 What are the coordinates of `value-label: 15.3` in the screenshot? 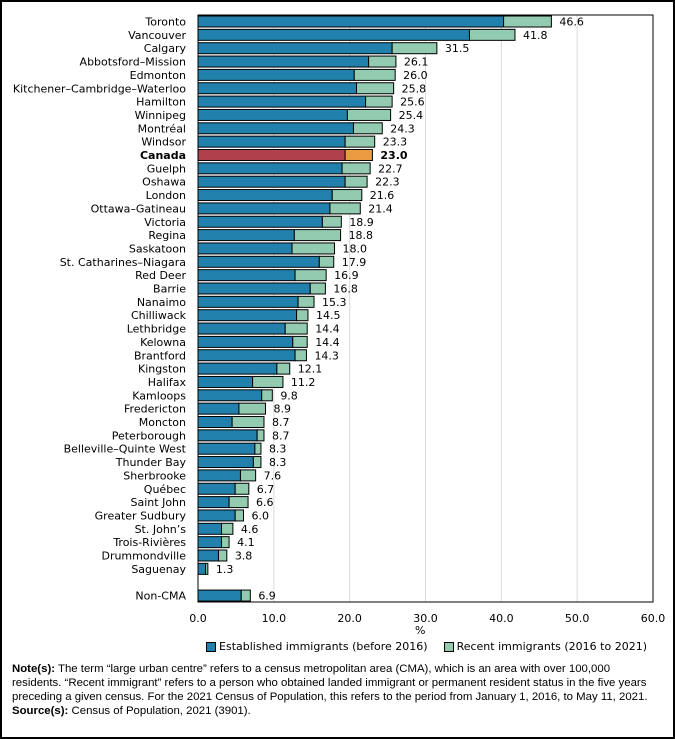 It's located at (334, 302).